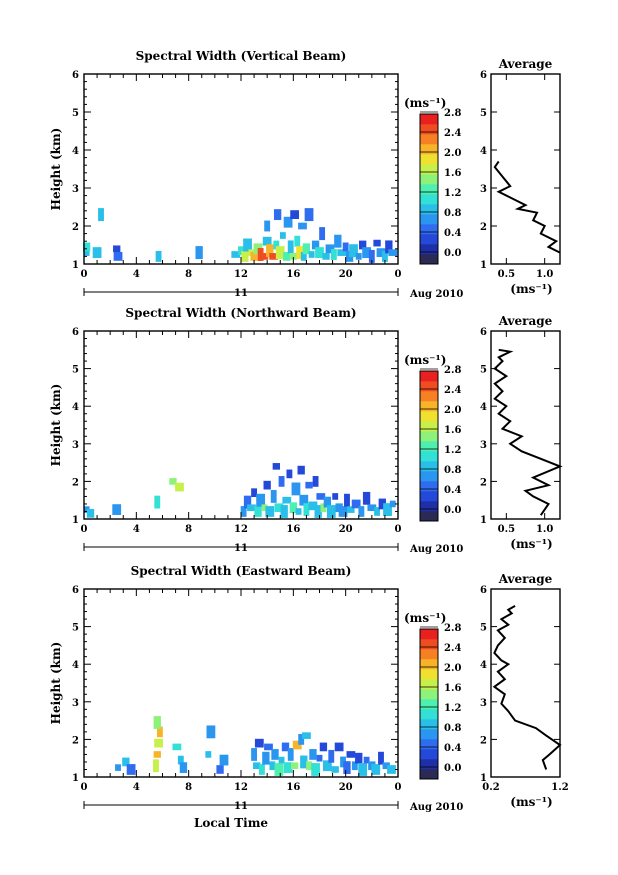 The width and height of the screenshot is (618, 875). Describe the element at coordinates (525, 579) in the screenshot. I see `average-title: Average` at that location.